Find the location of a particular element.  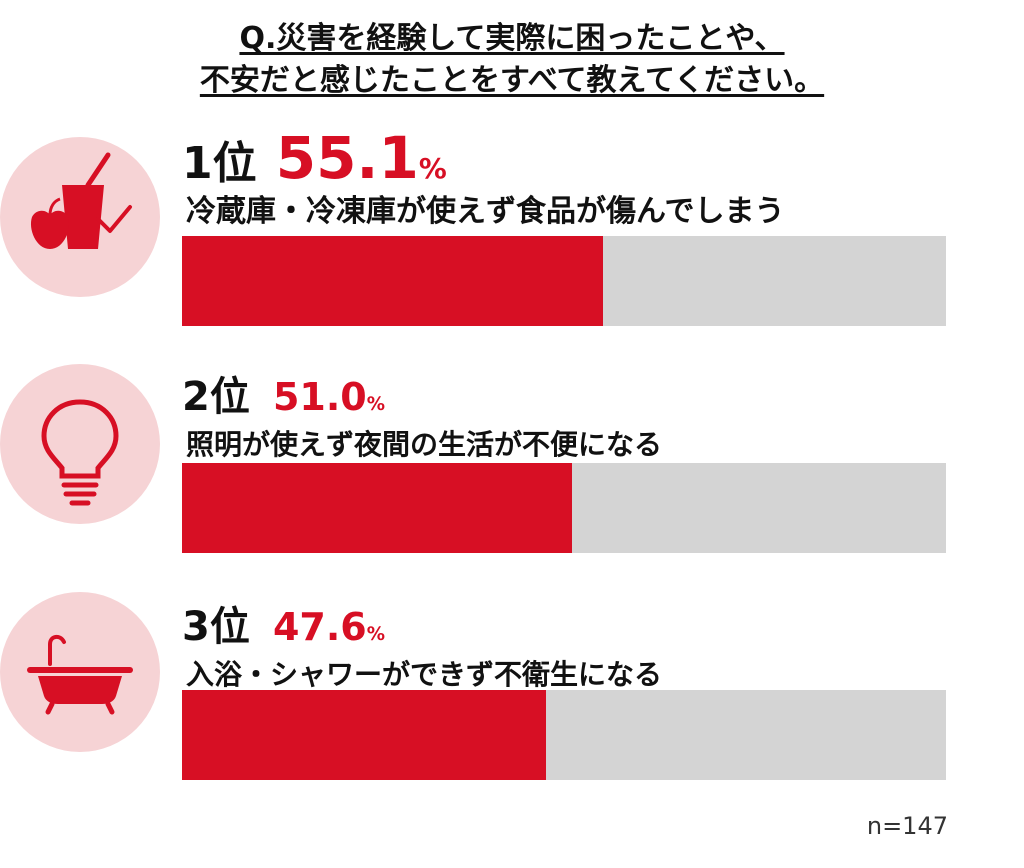

rank-line-1: 1位 55.1% is located at coordinates (314, 158).